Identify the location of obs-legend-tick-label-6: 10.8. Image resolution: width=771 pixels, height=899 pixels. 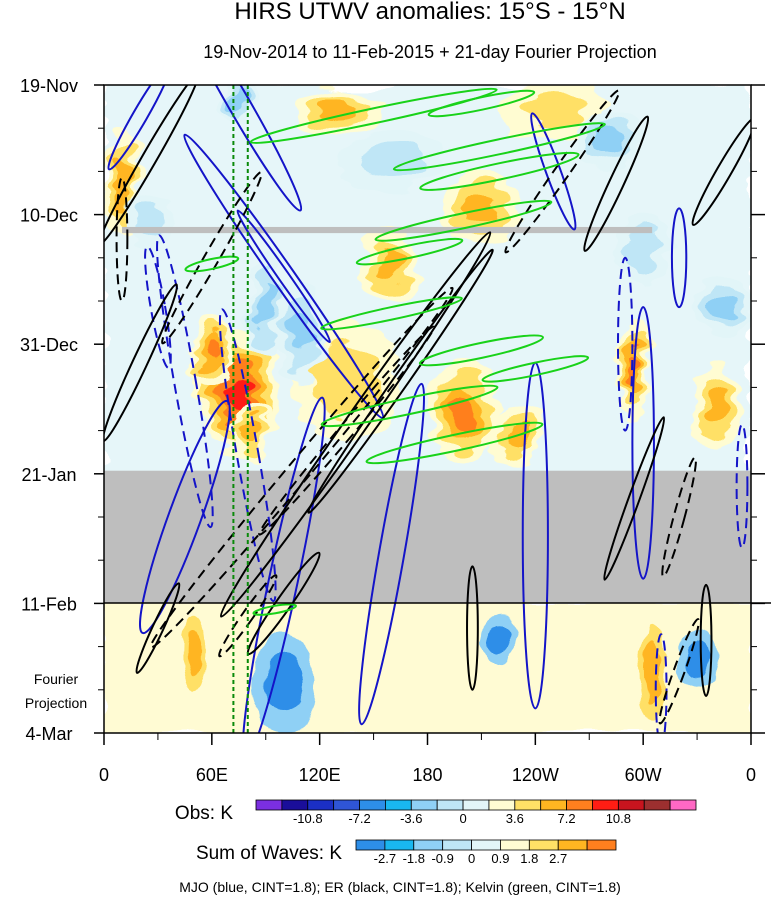
(618, 818).